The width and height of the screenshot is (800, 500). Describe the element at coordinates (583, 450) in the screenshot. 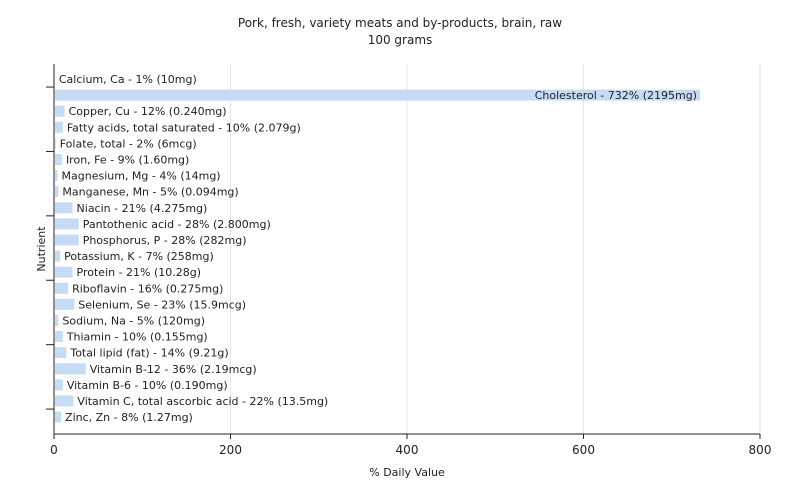

I see `x-tick-label: 600` at that location.